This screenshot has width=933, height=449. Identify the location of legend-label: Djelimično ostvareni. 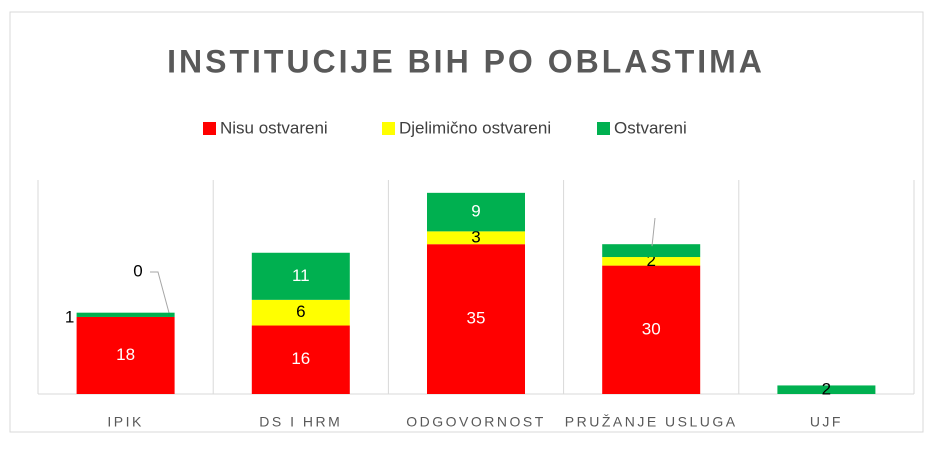
(475, 127).